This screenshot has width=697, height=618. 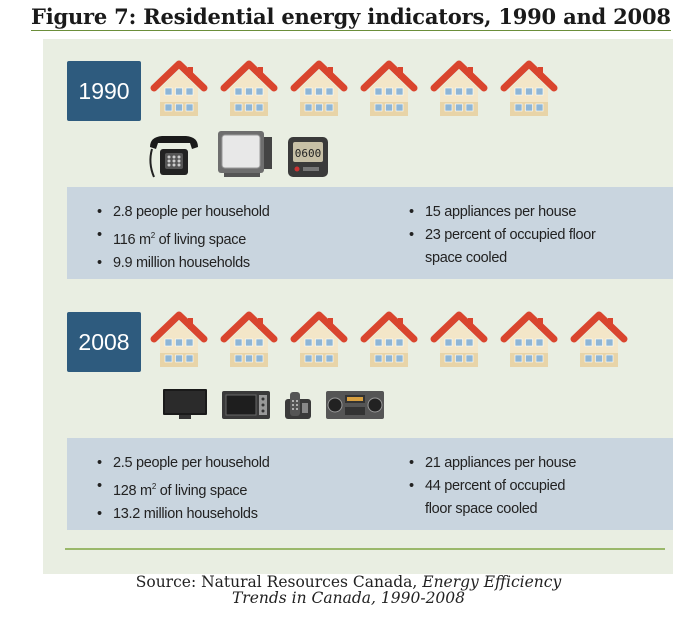 What do you see at coordinates (273, 403) in the screenshot?
I see `appliances-row-2008` at bounding box center [273, 403].